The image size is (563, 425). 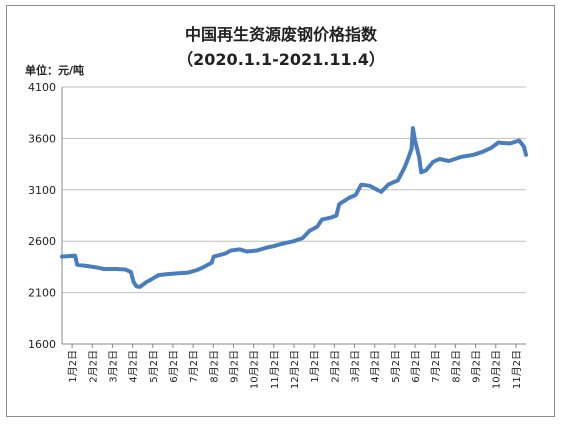 What do you see at coordinates (42, 87) in the screenshot?
I see `y-tick-label: 4100` at bounding box center [42, 87].